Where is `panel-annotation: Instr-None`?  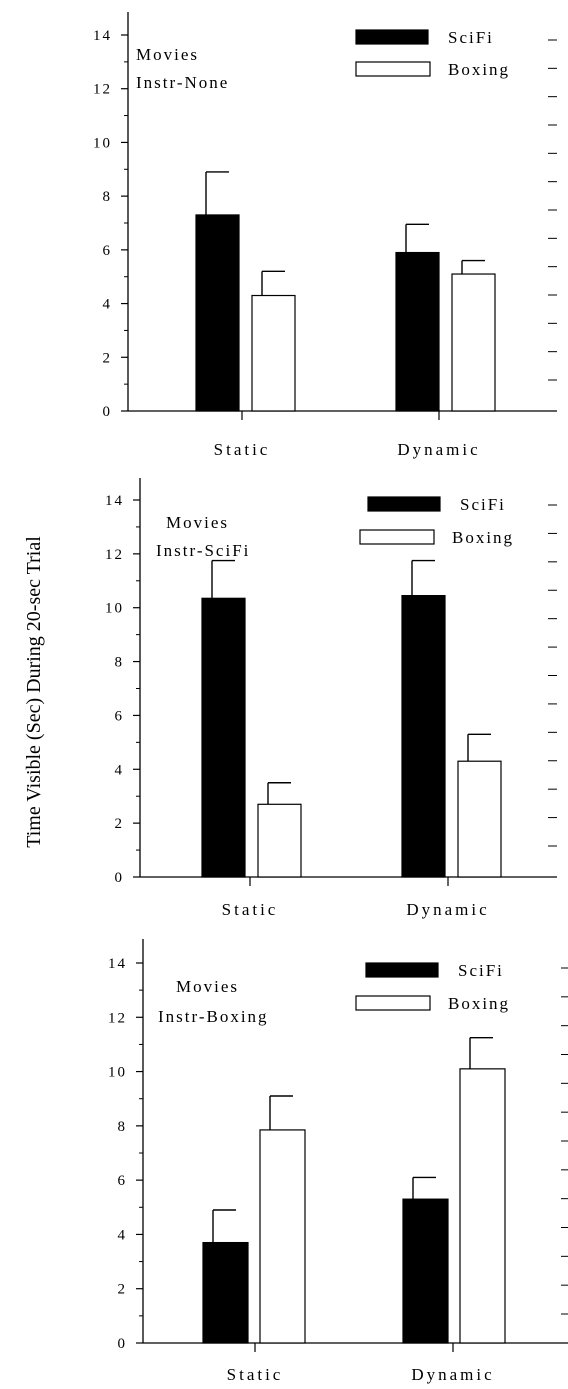 panel-annotation: Instr-None is located at coordinates (182, 82).